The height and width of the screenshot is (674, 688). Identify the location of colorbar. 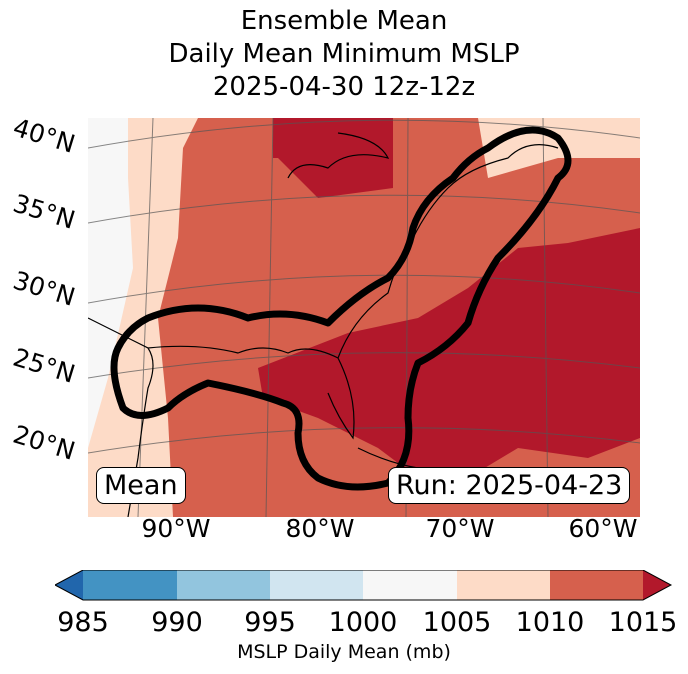
(364, 585).